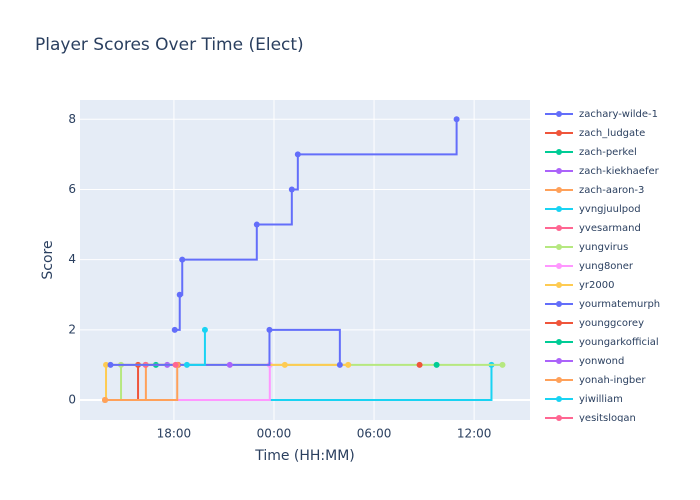 The width and height of the screenshot is (700, 500). What do you see at coordinates (612, 380) in the screenshot?
I see `legend-label: yonah-ingber` at bounding box center [612, 380].